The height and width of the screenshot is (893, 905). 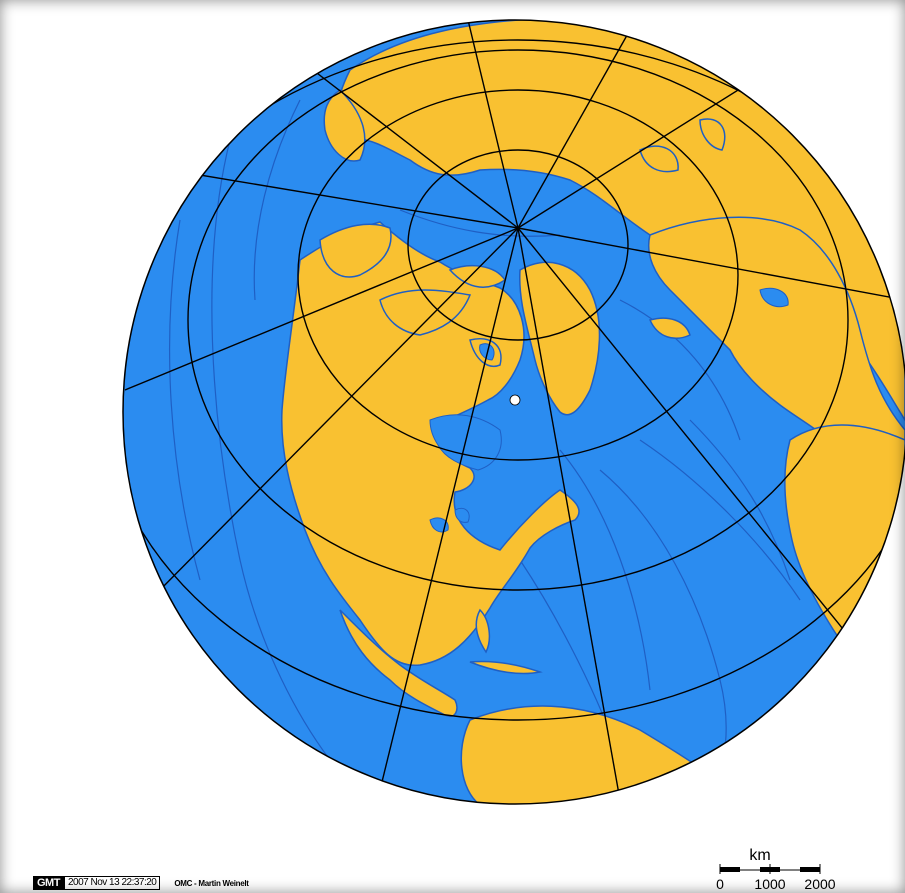 I want to click on gmt-logo: GMT, so click(x=48, y=883).